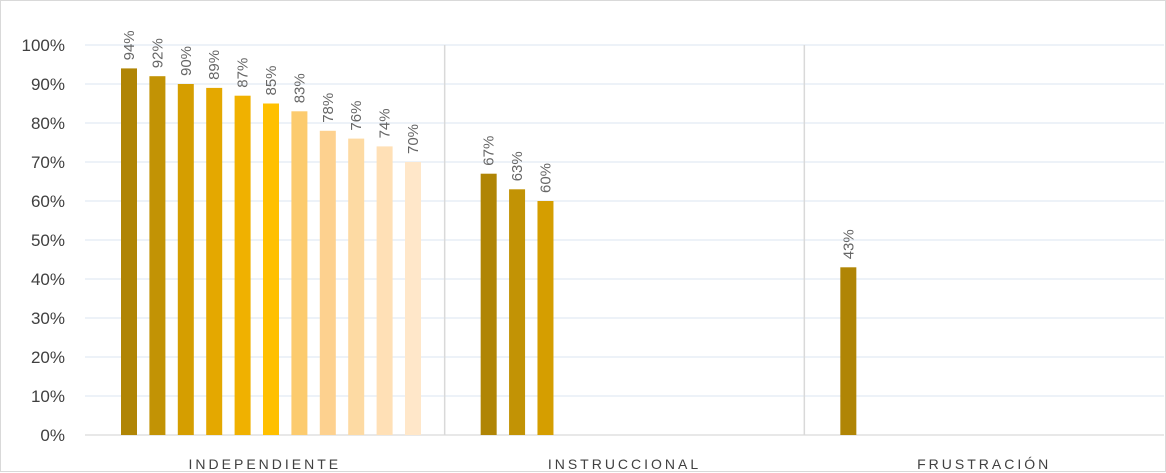  Describe the element at coordinates (385, 123) in the screenshot. I see `data-label: 74%` at that location.